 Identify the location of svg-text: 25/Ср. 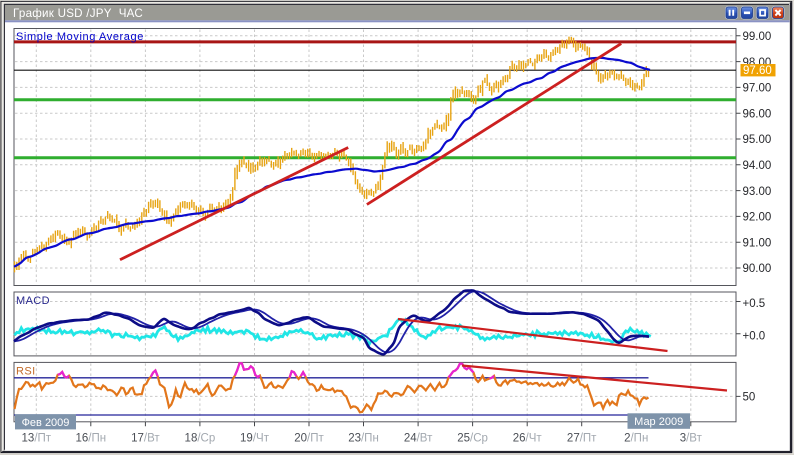
(472, 439).